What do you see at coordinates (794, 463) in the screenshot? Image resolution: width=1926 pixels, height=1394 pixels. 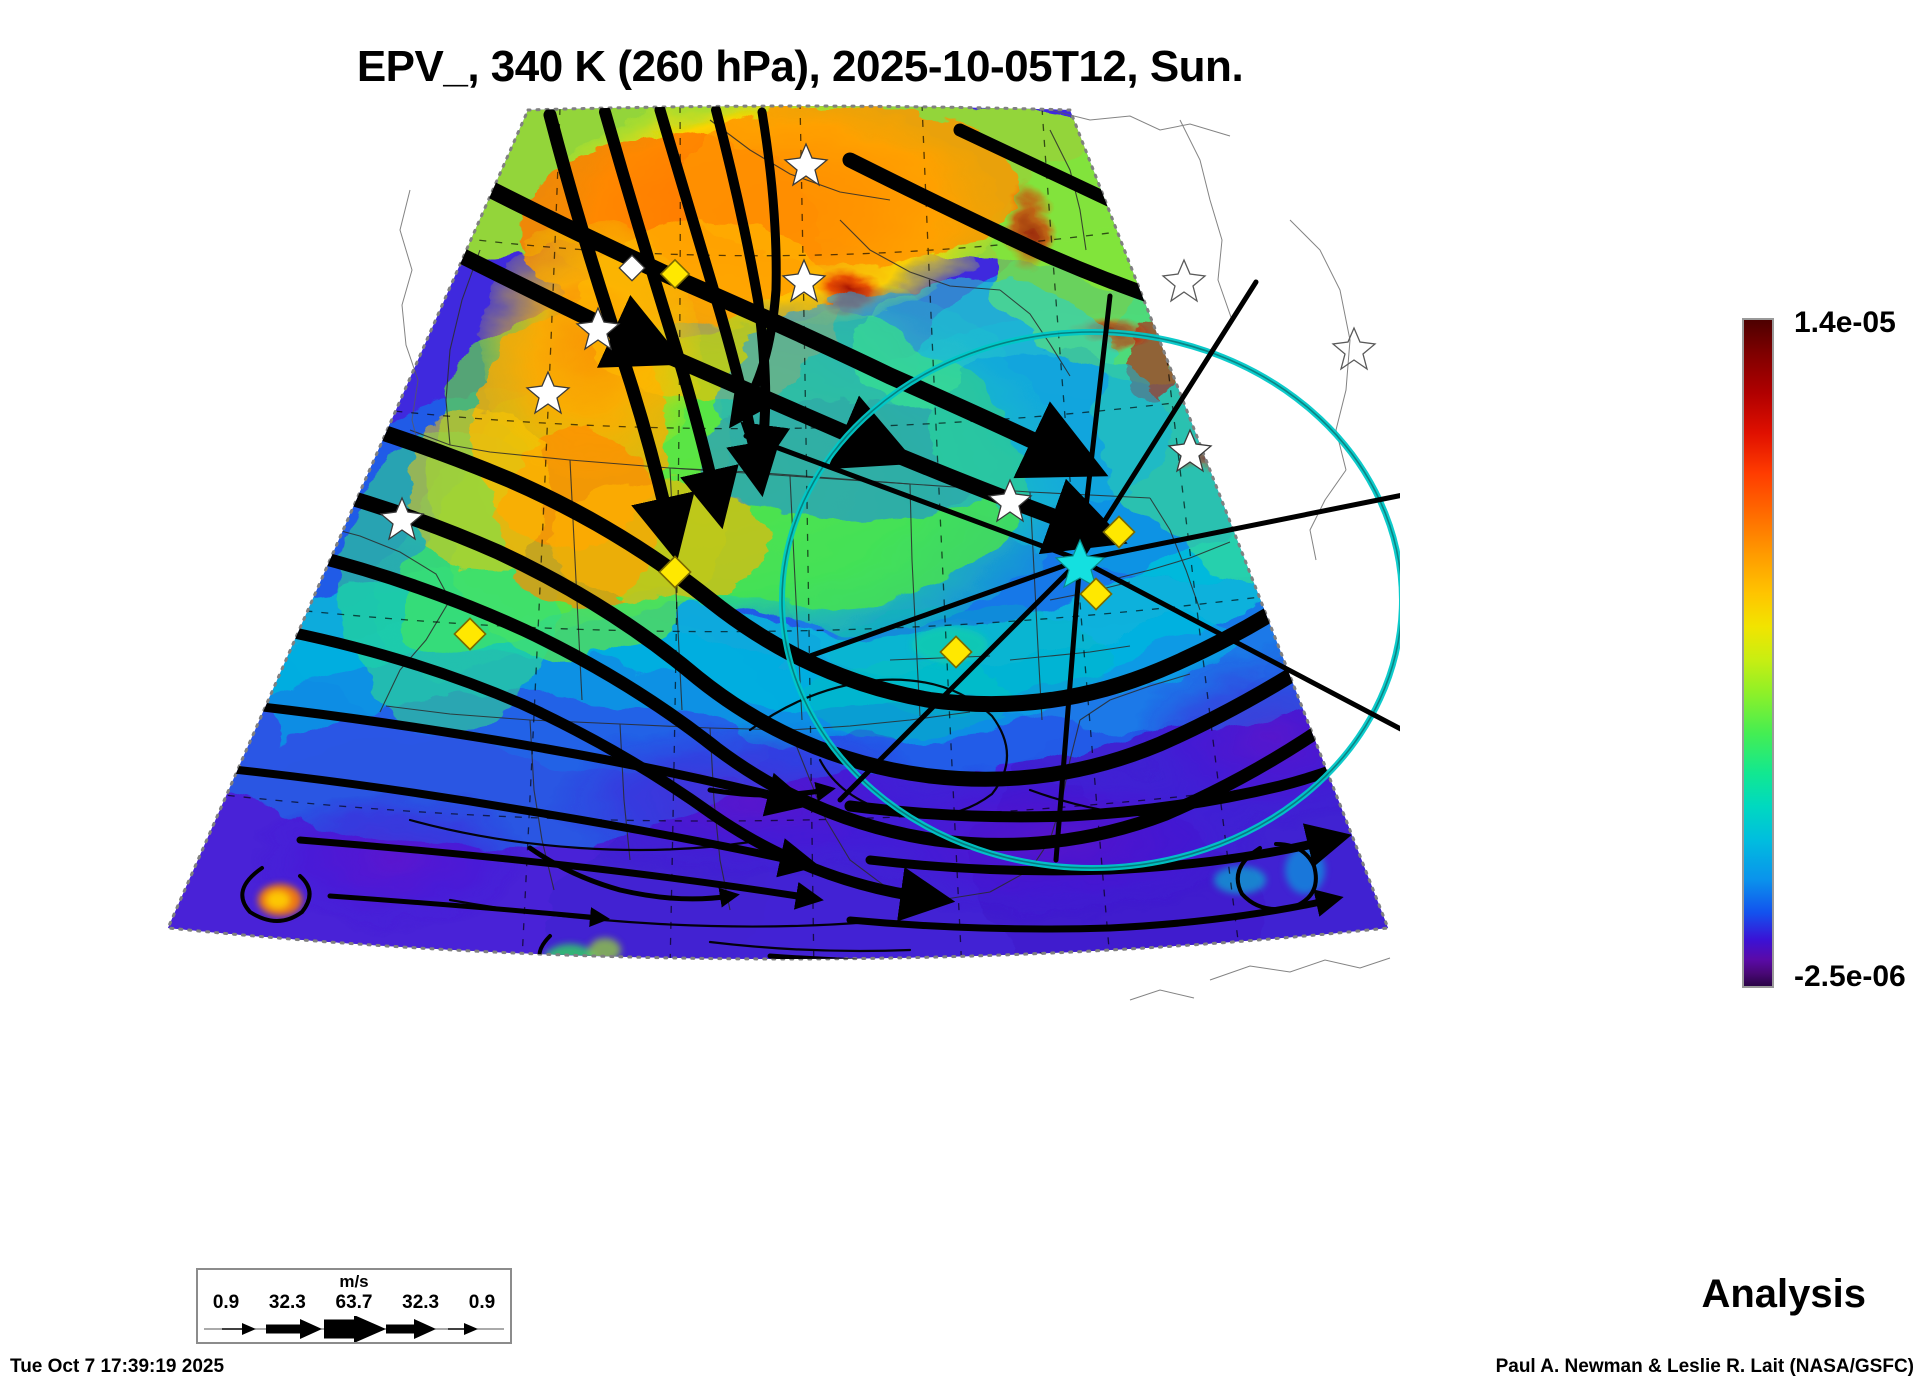 I see `marker-secondary-site-diamond` at bounding box center [794, 463].